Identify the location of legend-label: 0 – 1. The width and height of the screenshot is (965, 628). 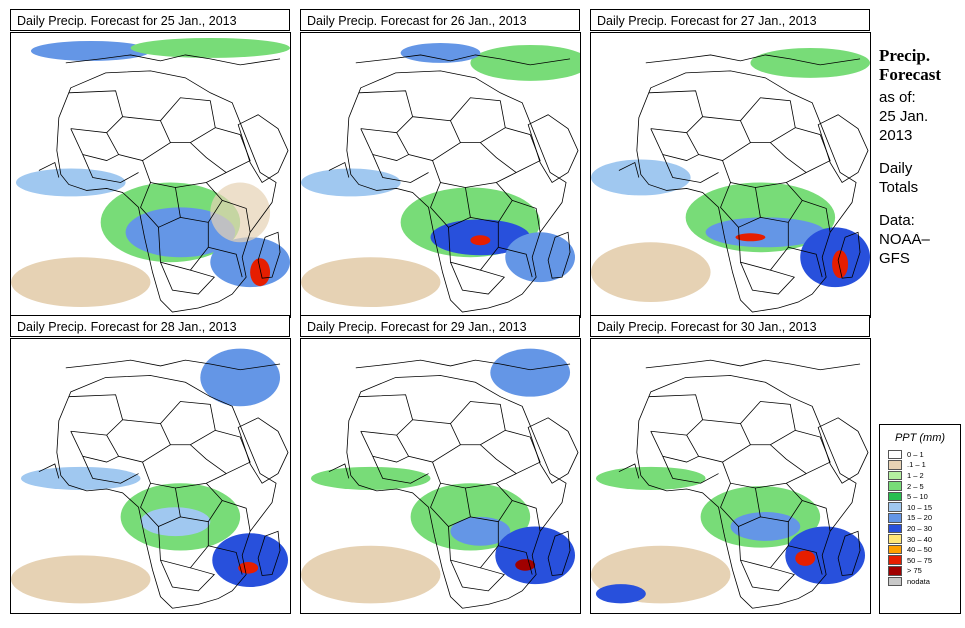
(915, 454).